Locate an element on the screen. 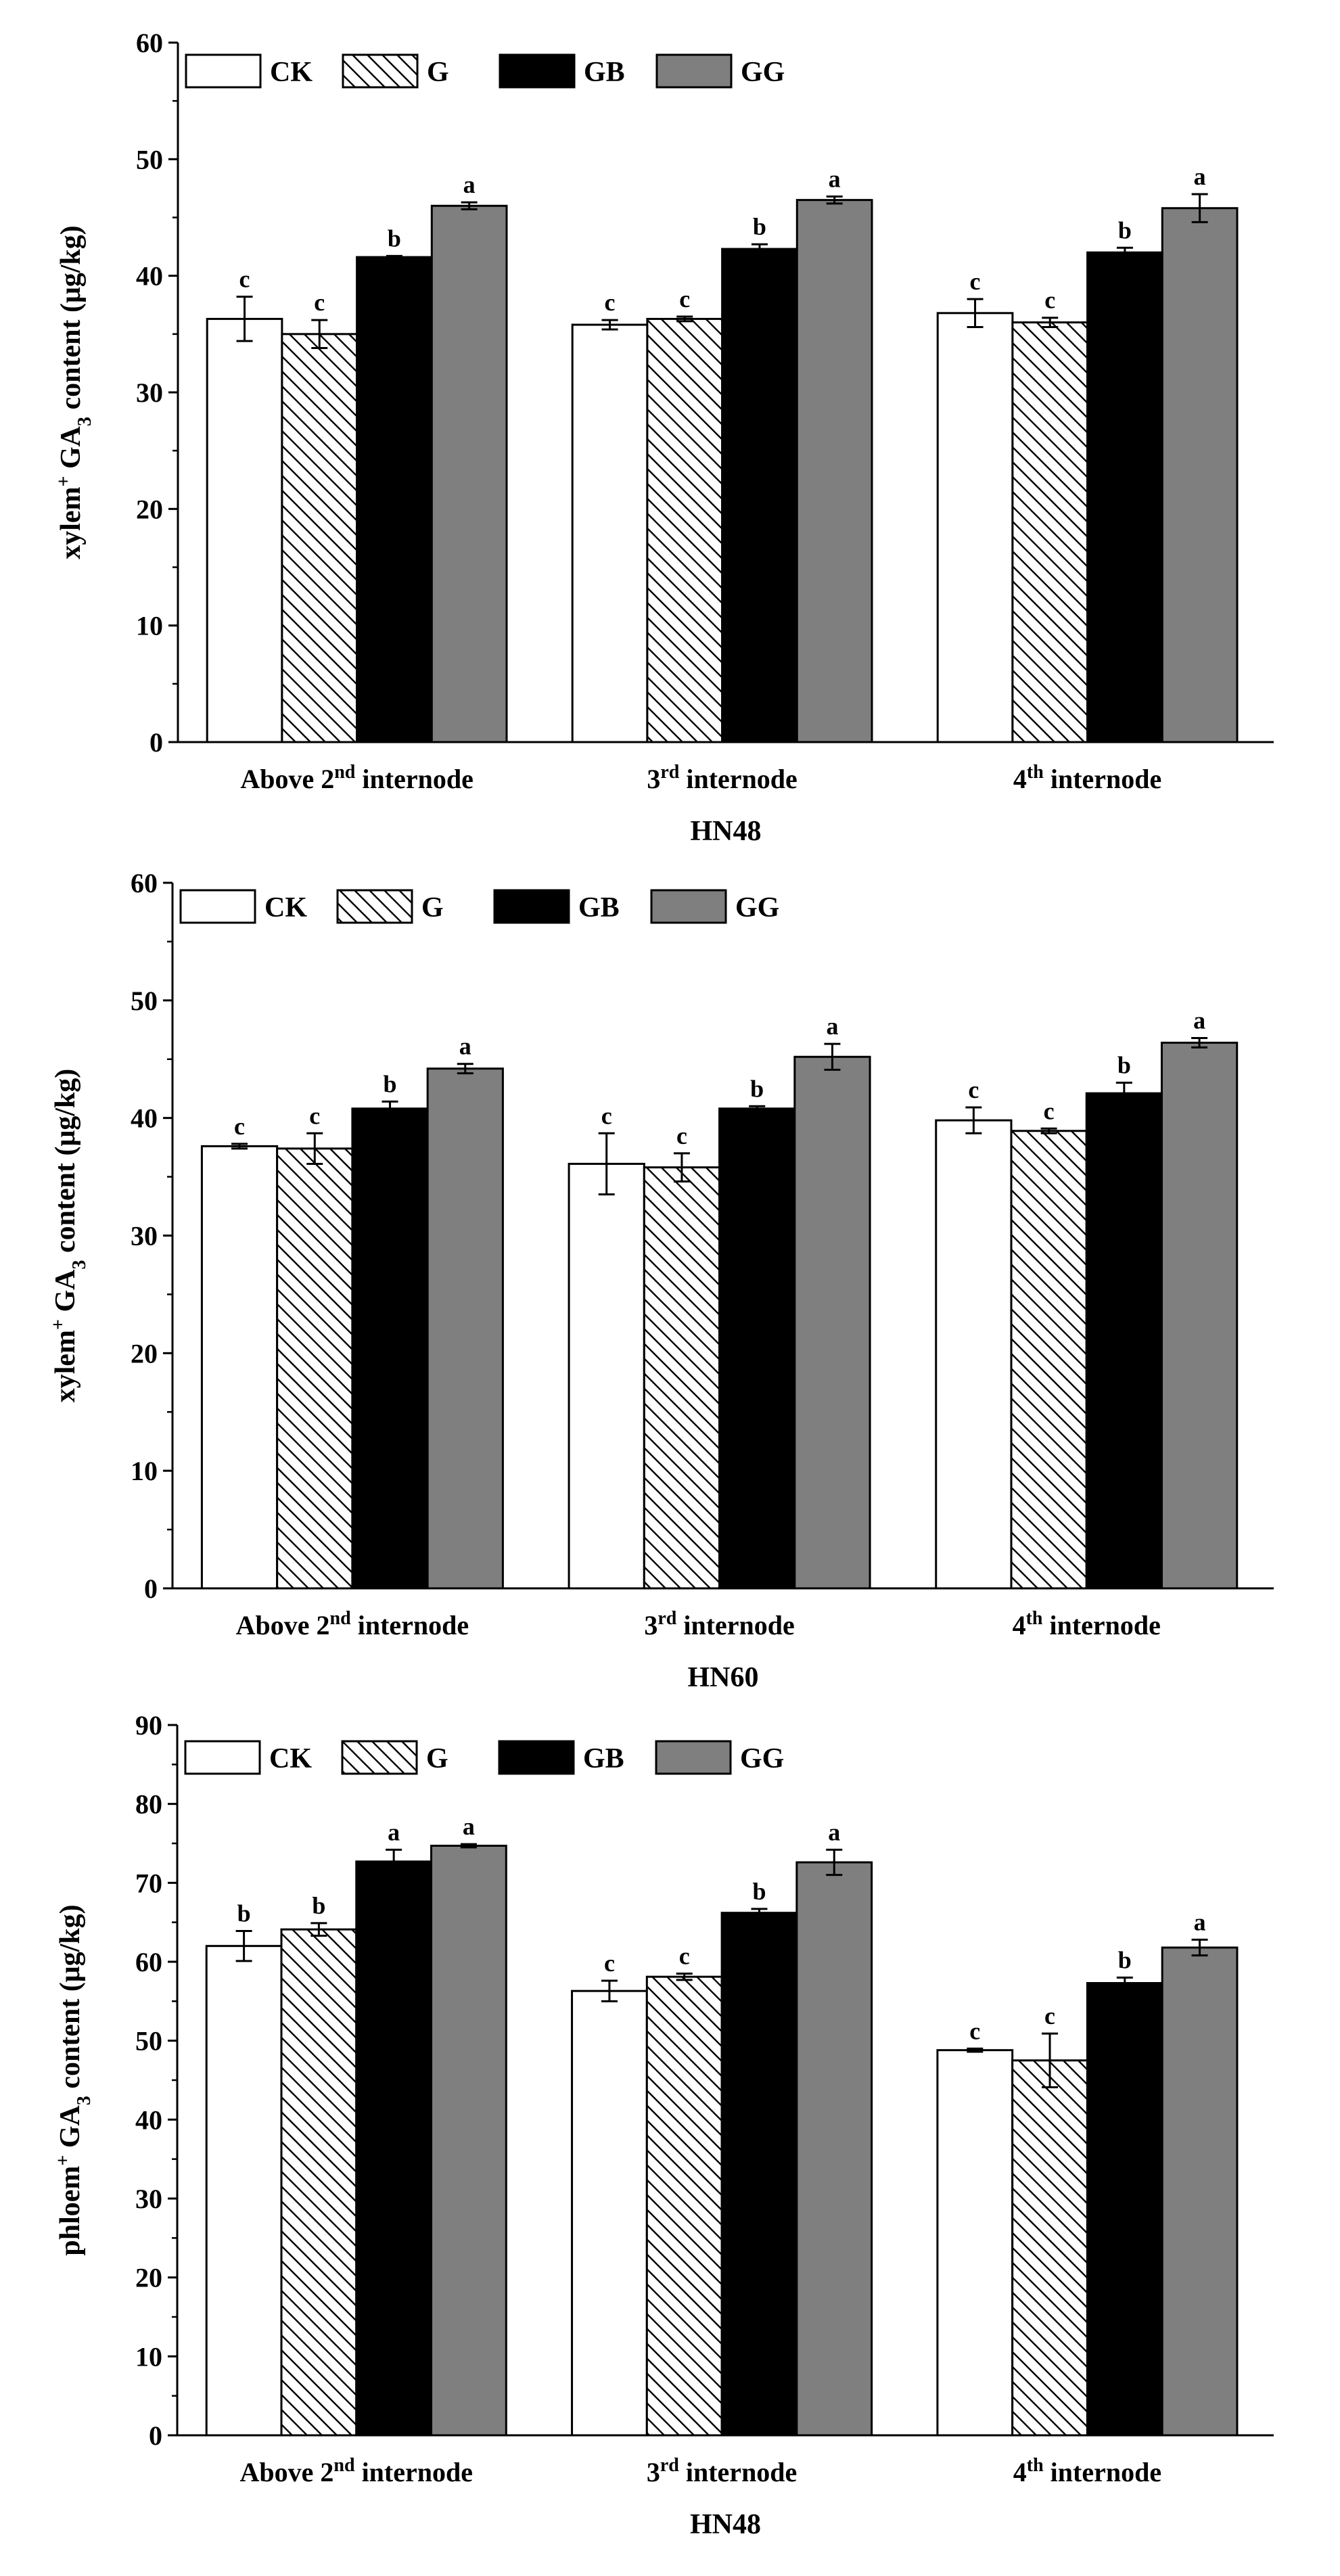 Image resolution: width=1340 pixels, height=2576 pixels. y-tick-label: 90 is located at coordinates (148, 1725).